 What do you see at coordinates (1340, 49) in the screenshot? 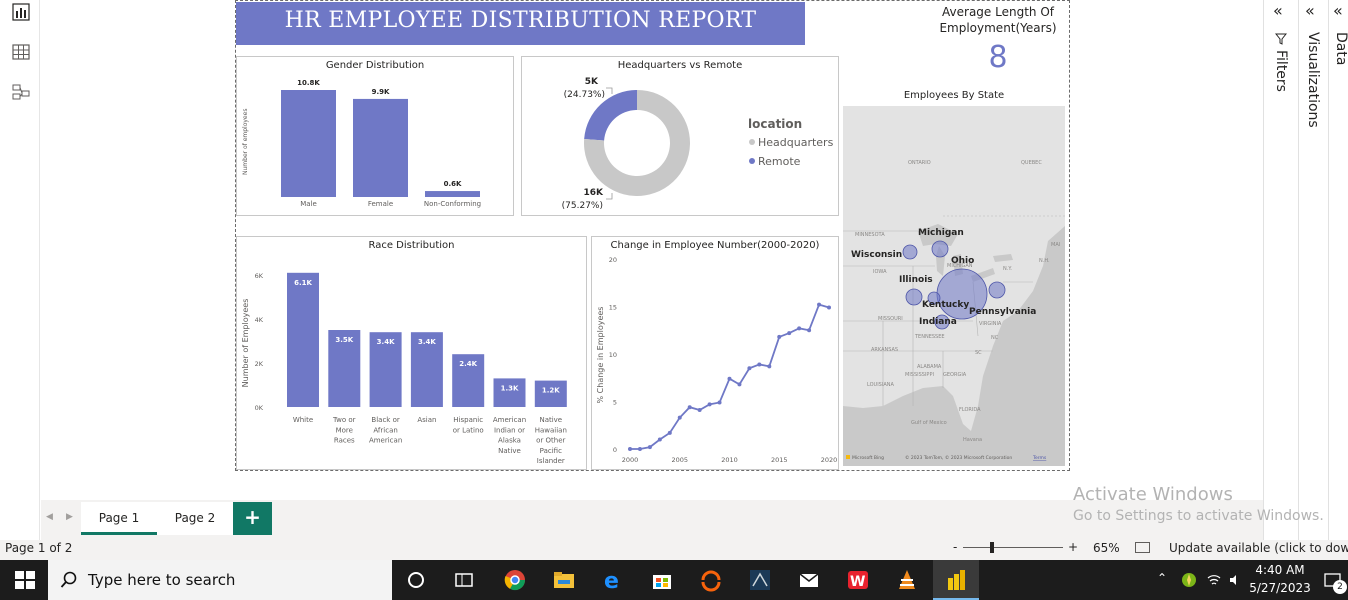
I see `data-pane-label: Data` at bounding box center [1340, 49].